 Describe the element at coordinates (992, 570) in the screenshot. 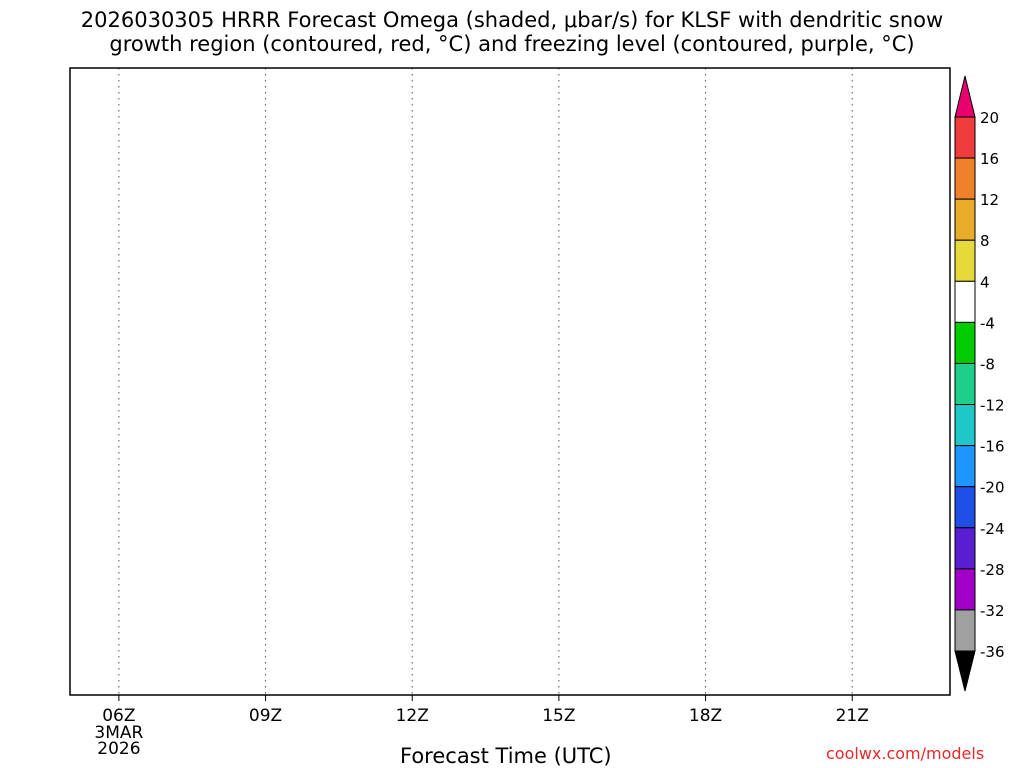

I see `colorbar-label-11: -28` at that location.